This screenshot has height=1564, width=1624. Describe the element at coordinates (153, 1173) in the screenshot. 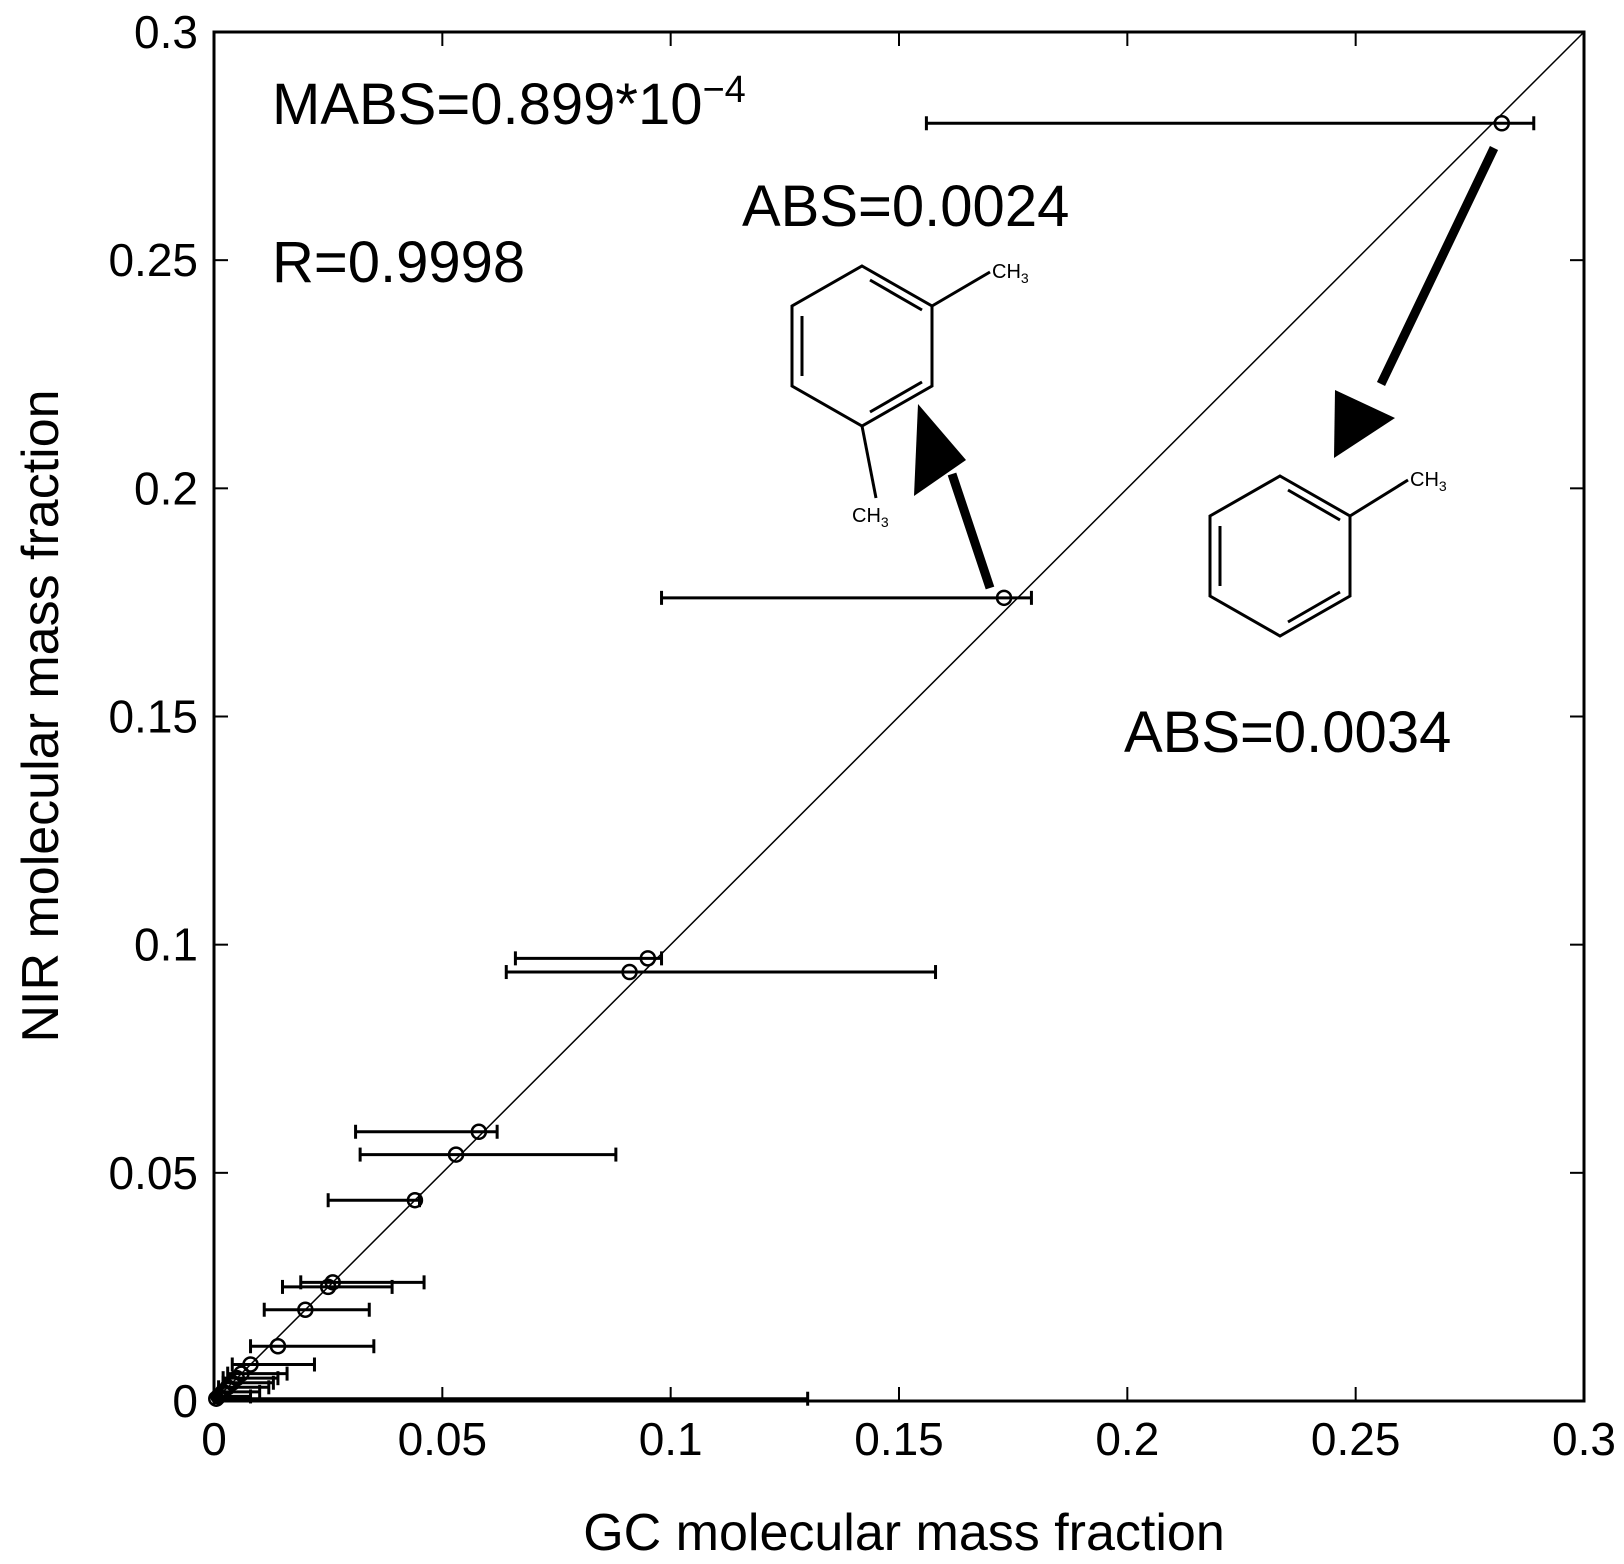

I see `y-tick-label: 0.05` at that location.